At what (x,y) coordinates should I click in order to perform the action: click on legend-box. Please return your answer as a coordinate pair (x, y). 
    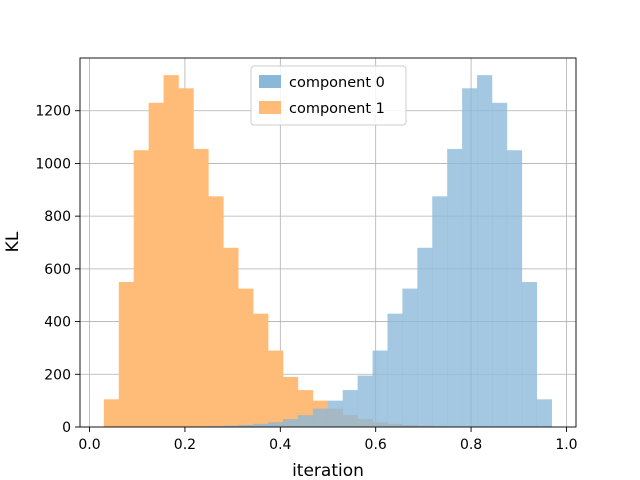
    Looking at the image, I should click on (328, 95).